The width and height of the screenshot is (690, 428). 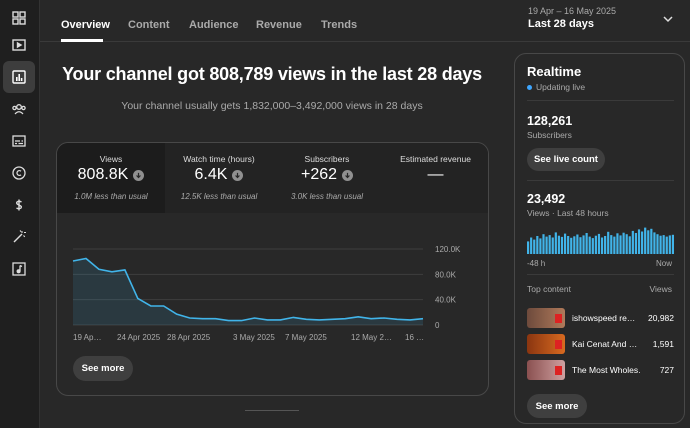 What do you see at coordinates (339, 25) in the screenshot?
I see `tab-trends: Trends` at bounding box center [339, 25].